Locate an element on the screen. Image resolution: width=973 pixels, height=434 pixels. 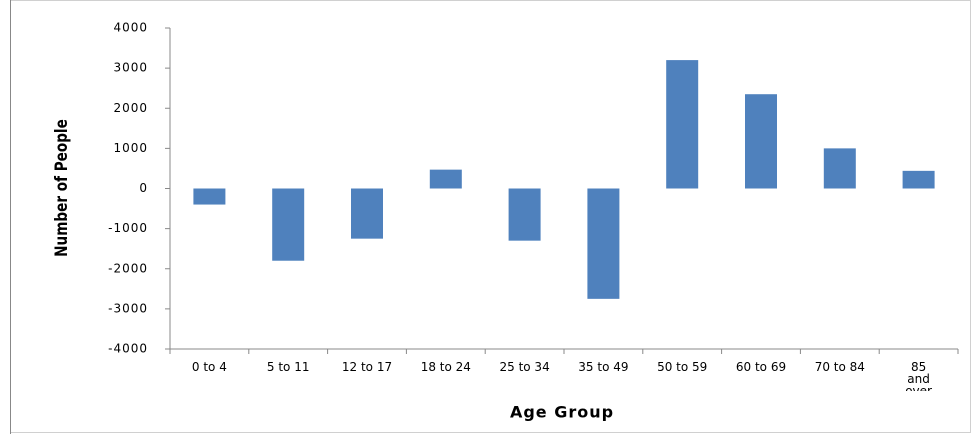
x-tick-label-box: 70 to 84 is located at coordinates (839, 367).